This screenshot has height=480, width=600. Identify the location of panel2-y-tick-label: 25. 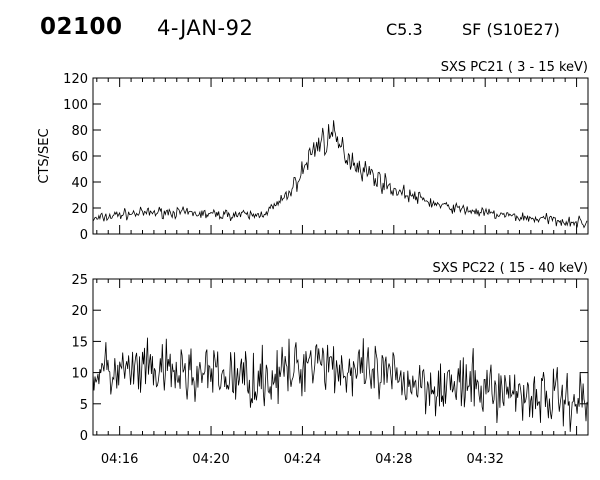
(79, 280).